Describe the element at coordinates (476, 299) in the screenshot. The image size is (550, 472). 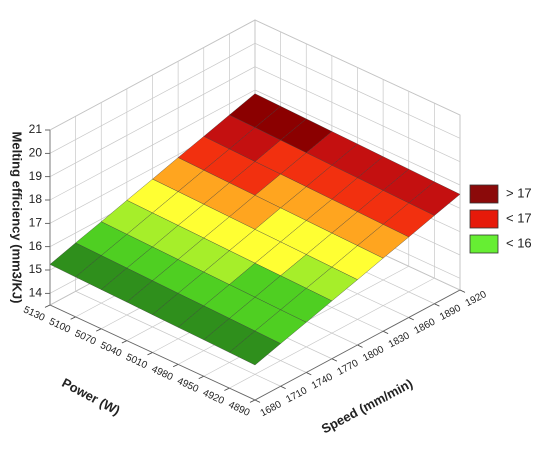
I see `x-tick-label: 1920` at that location.